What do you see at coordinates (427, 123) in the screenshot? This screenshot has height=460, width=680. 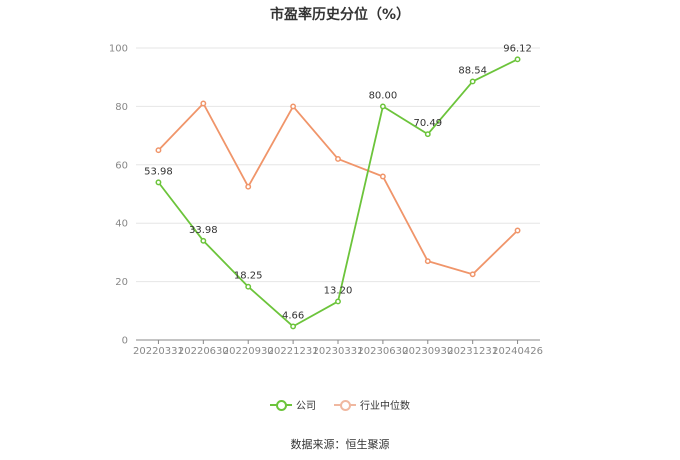 I see `data-label: 70.49` at bounding box center [427, 123].